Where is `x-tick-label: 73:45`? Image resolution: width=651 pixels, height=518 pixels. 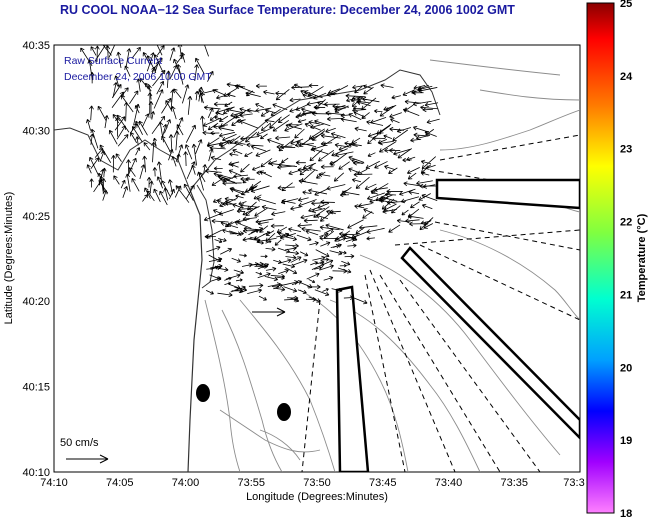
x-tick-label: 73:45 is located at coordinates (383, 483).